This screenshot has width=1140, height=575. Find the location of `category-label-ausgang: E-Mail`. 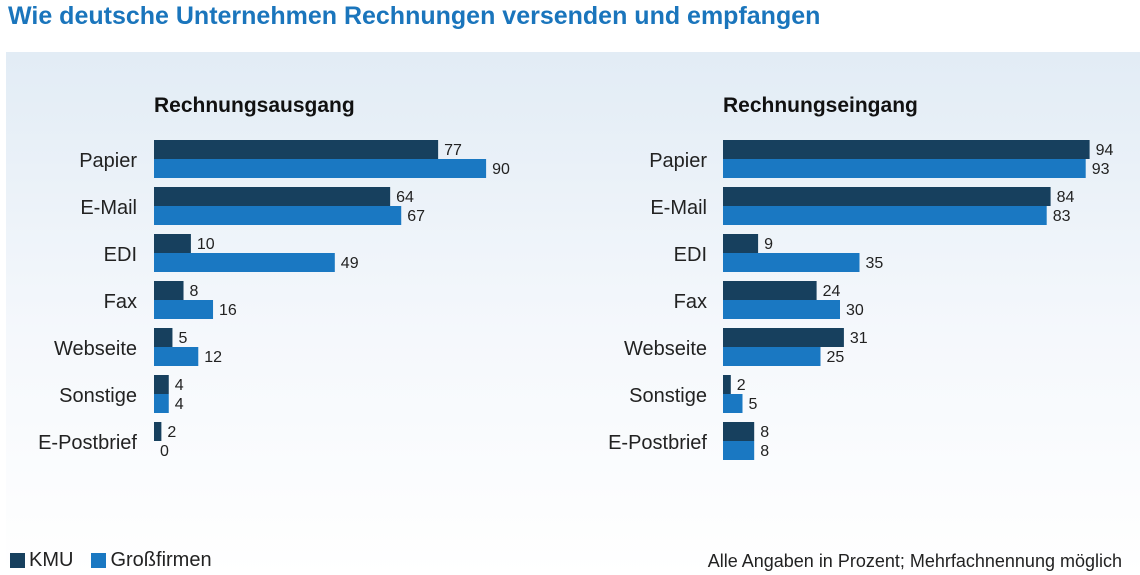

category-label-ausgang: E-Mail is located at coordinates (108, 208).